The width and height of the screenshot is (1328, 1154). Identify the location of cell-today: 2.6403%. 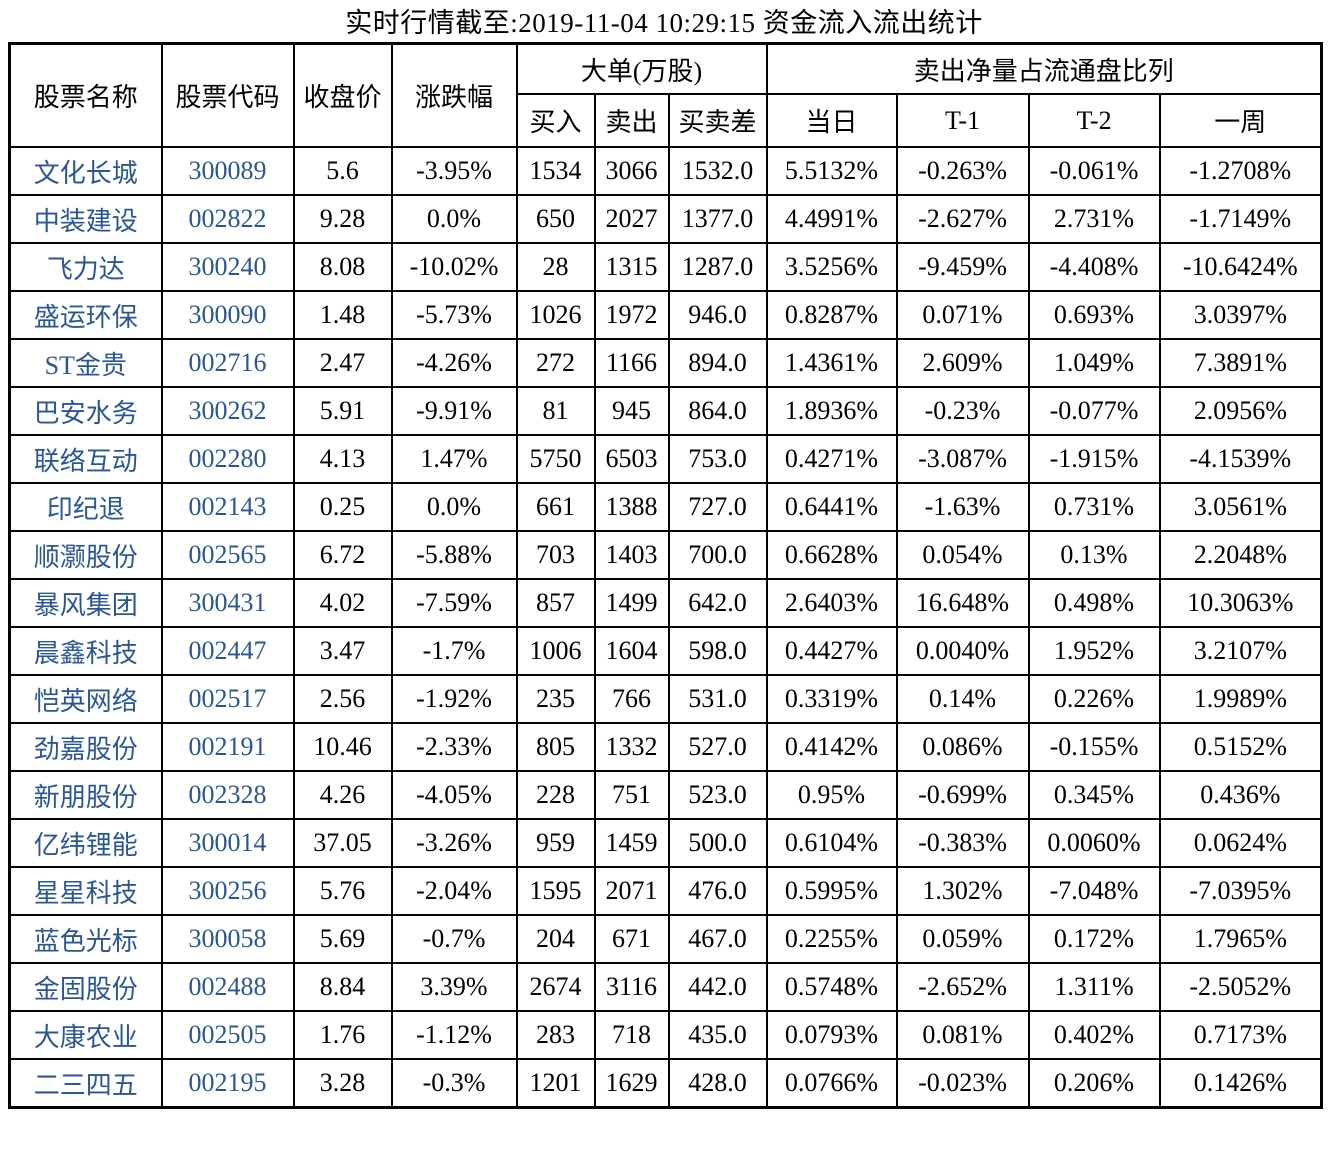
(831, 603).